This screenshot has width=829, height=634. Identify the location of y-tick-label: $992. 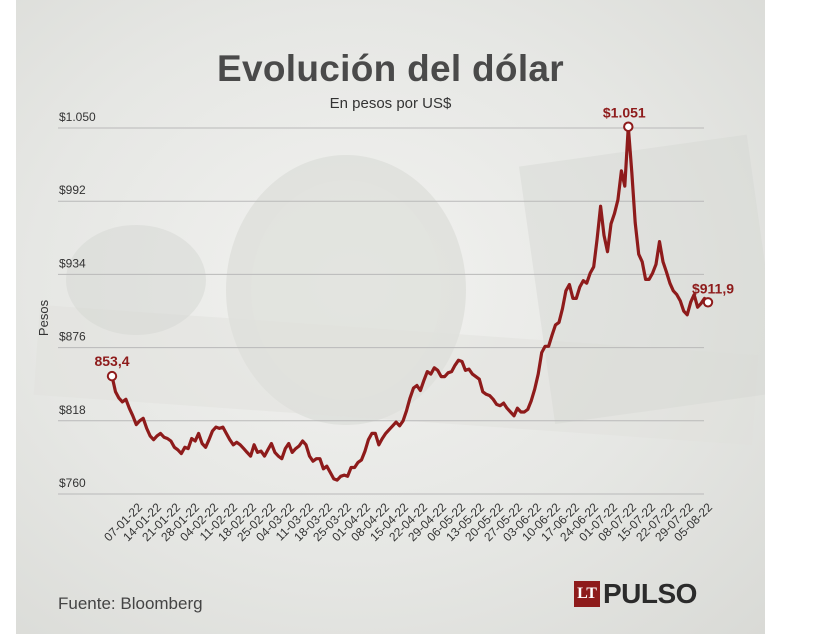
(72, 190).